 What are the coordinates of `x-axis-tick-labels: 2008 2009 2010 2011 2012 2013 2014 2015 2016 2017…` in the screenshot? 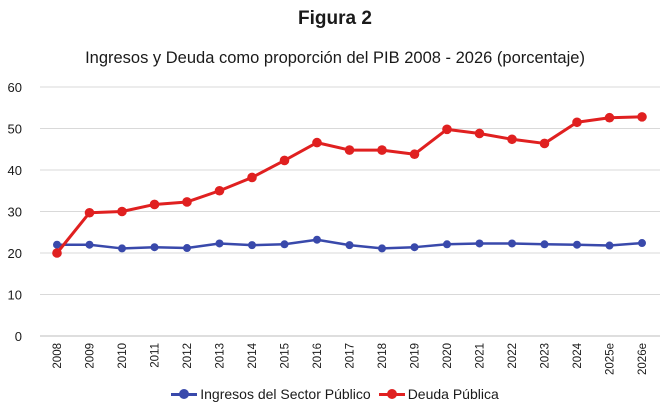 It's located at (350, 358).